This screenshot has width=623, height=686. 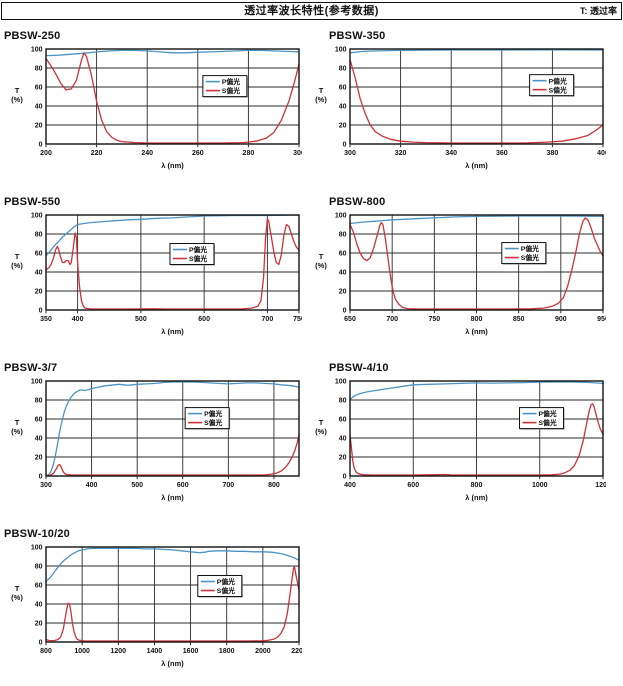 I want to click on chart-title: PBSW-250, so click(x=32, y=36).